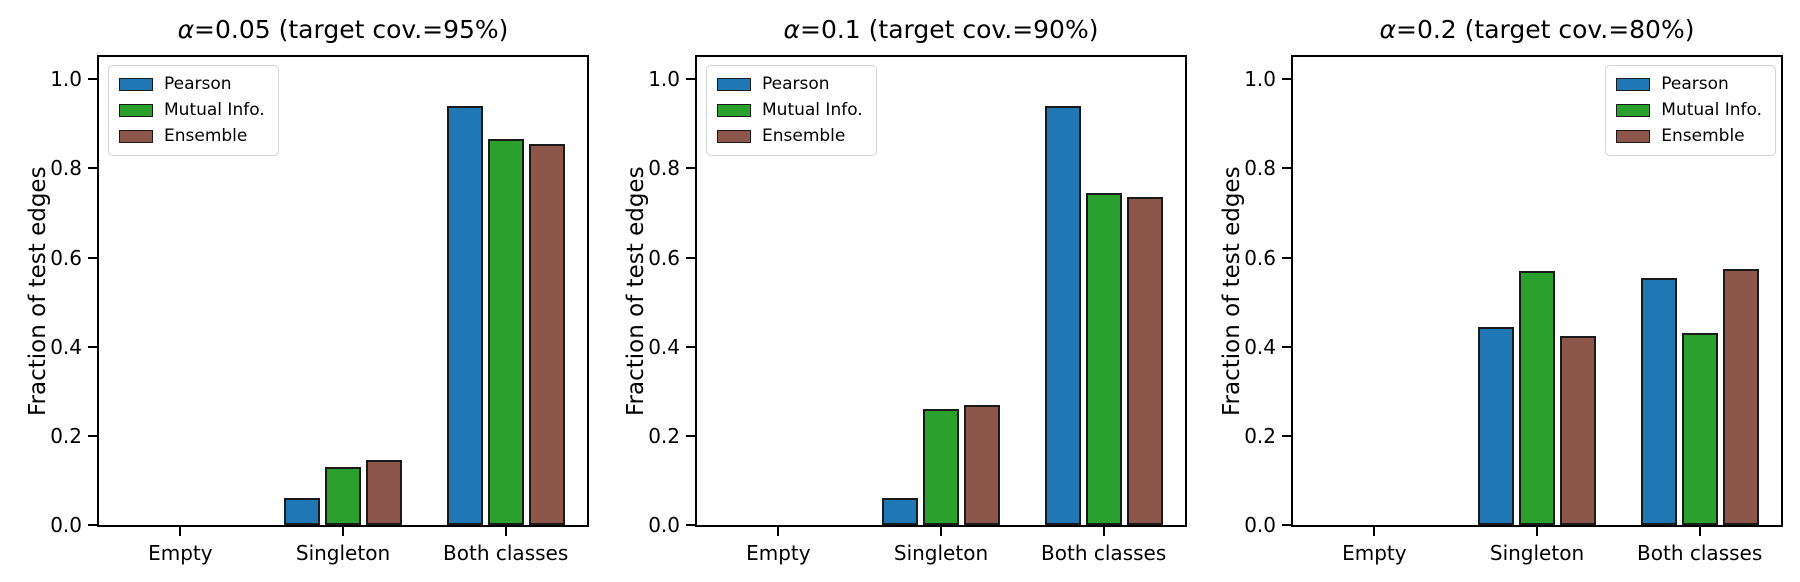 The height and width of the screenshot is (582, 1800). I want to click on bar-pearson-both-classes, so click(1658, 401).